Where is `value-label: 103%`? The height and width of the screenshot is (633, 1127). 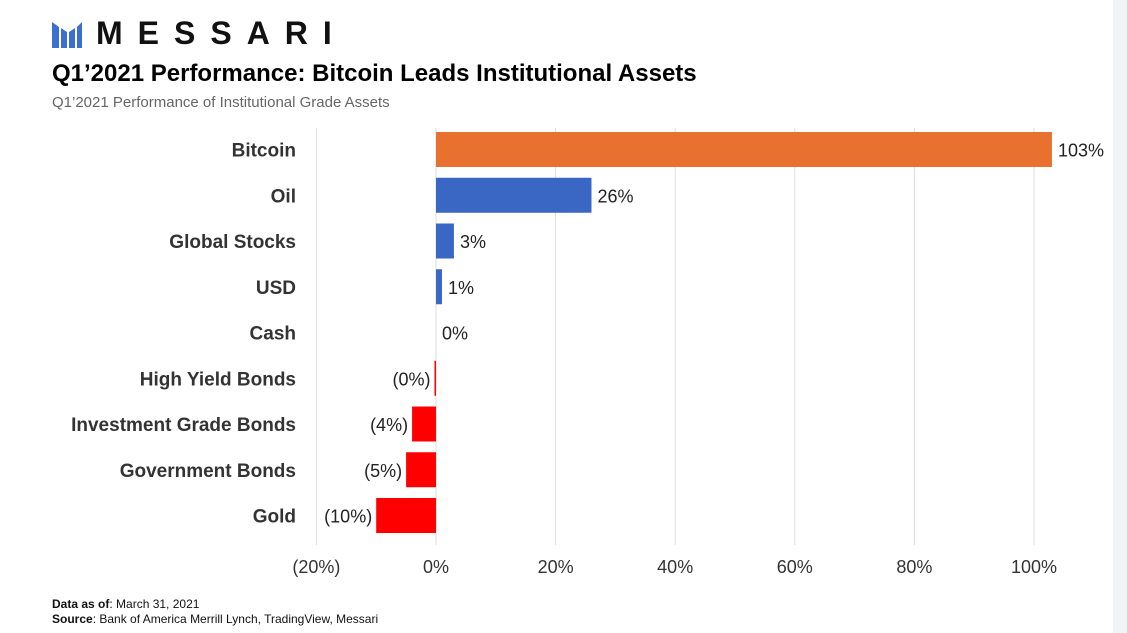 value-label: 103% is located at coordinates (1081, 151).